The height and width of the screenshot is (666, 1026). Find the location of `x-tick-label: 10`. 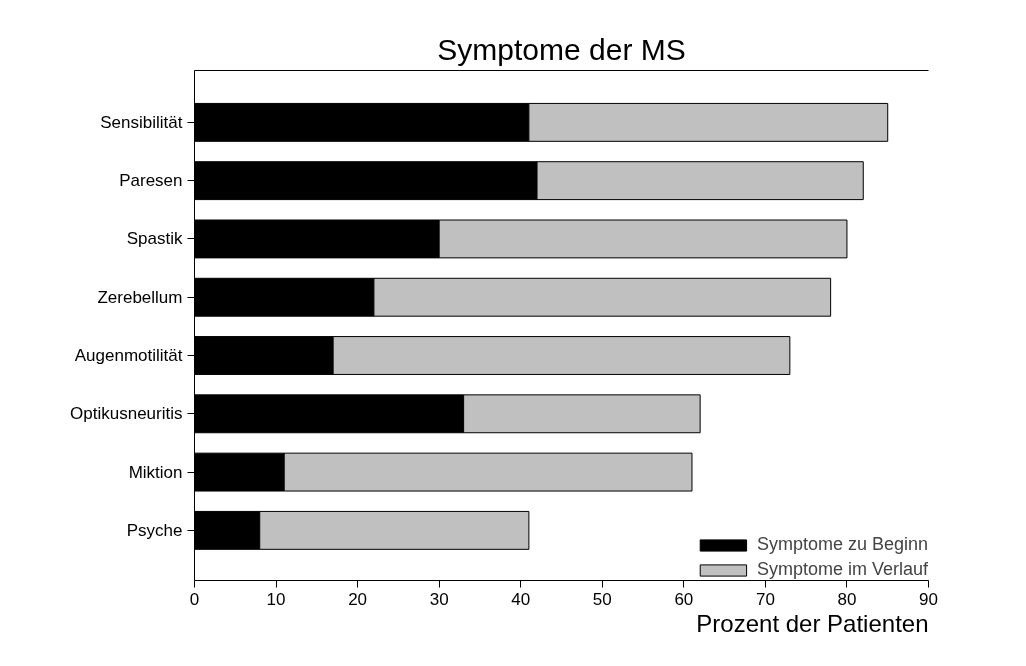

x-tick-label: 10 is located at coordinates (276, 599).